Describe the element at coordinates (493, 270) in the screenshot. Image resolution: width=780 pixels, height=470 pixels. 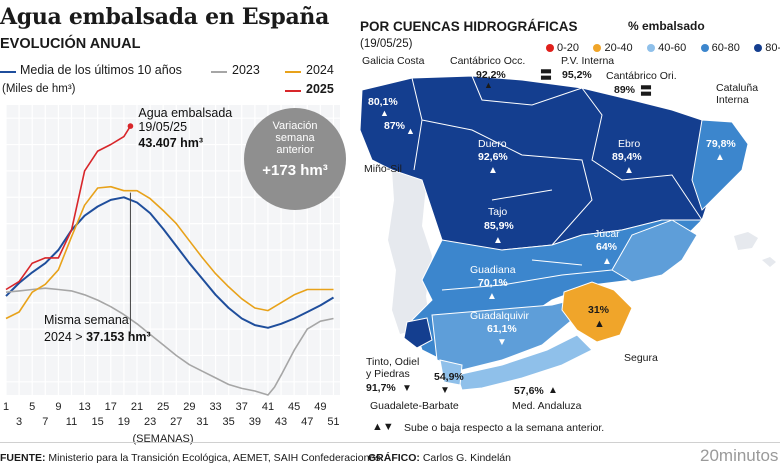
I see `basin-label-guadiana: Guadiana` at that location.